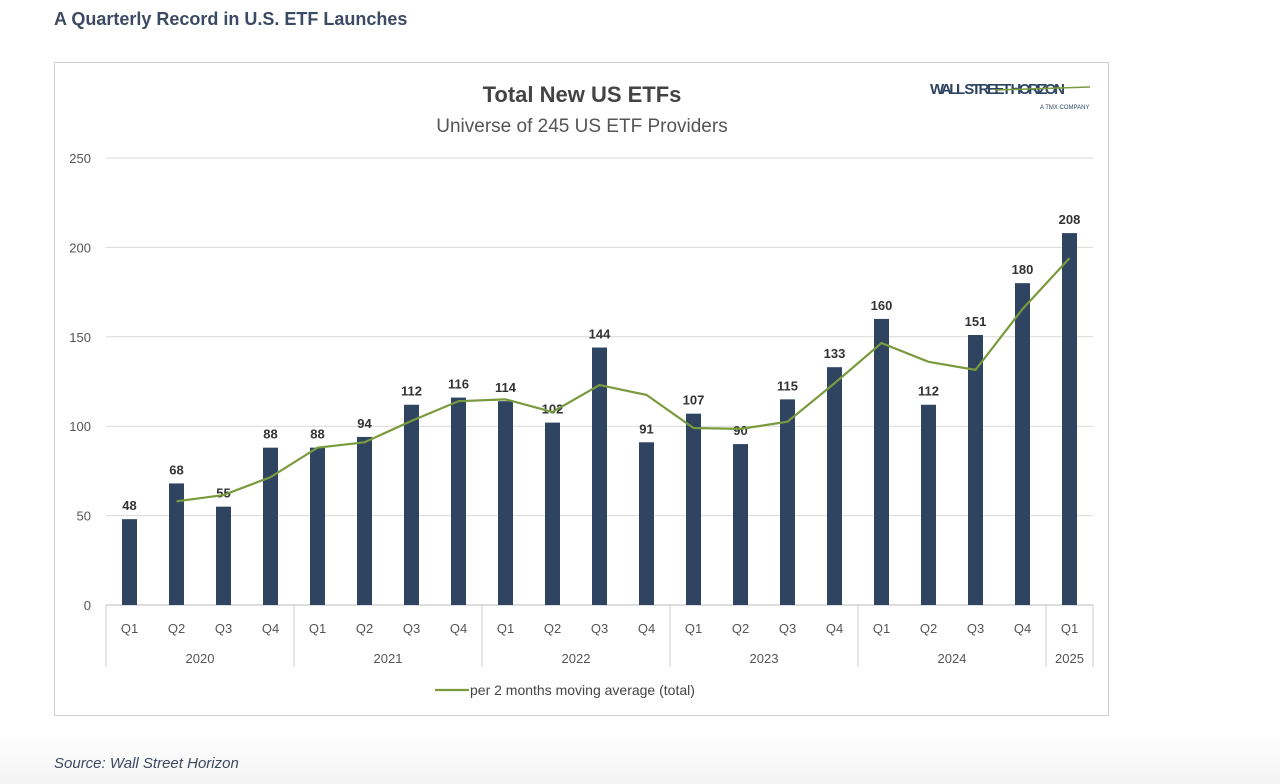 The image size is (1280, 784). I want to click on y-tick-label: 200, so click(80, 247).